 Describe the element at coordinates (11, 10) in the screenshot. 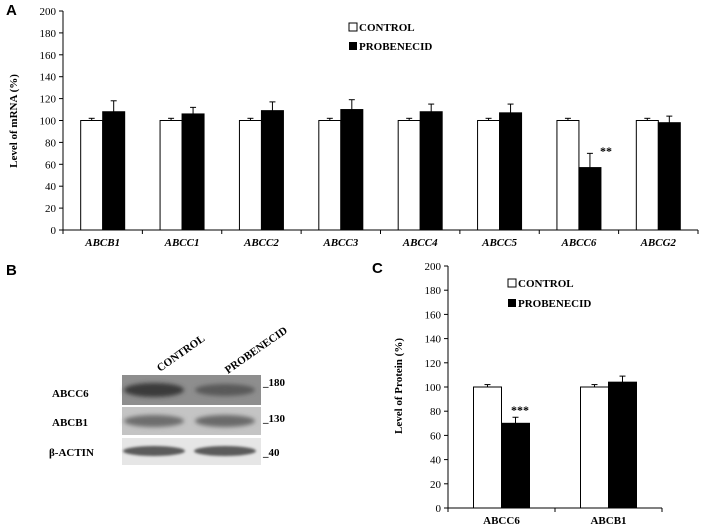

I see `panel-letter-a: A` at that location.